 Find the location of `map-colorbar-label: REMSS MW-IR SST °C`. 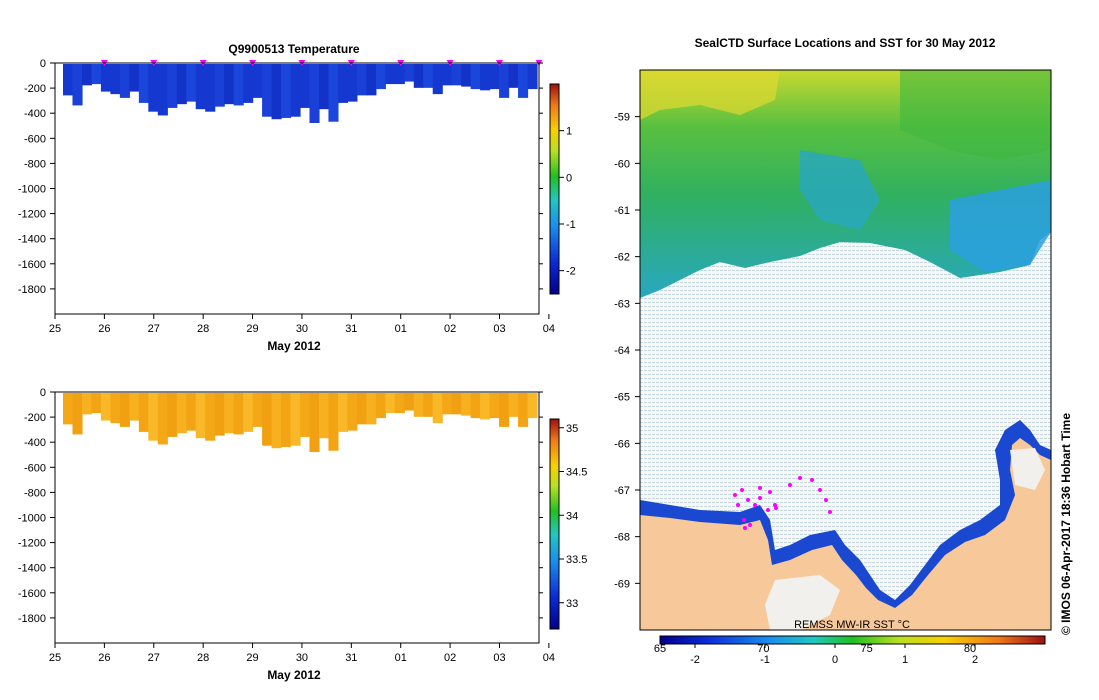

map-colorbar-label: REMSS MW-IR SST °C is located at coordinates (852, 625).